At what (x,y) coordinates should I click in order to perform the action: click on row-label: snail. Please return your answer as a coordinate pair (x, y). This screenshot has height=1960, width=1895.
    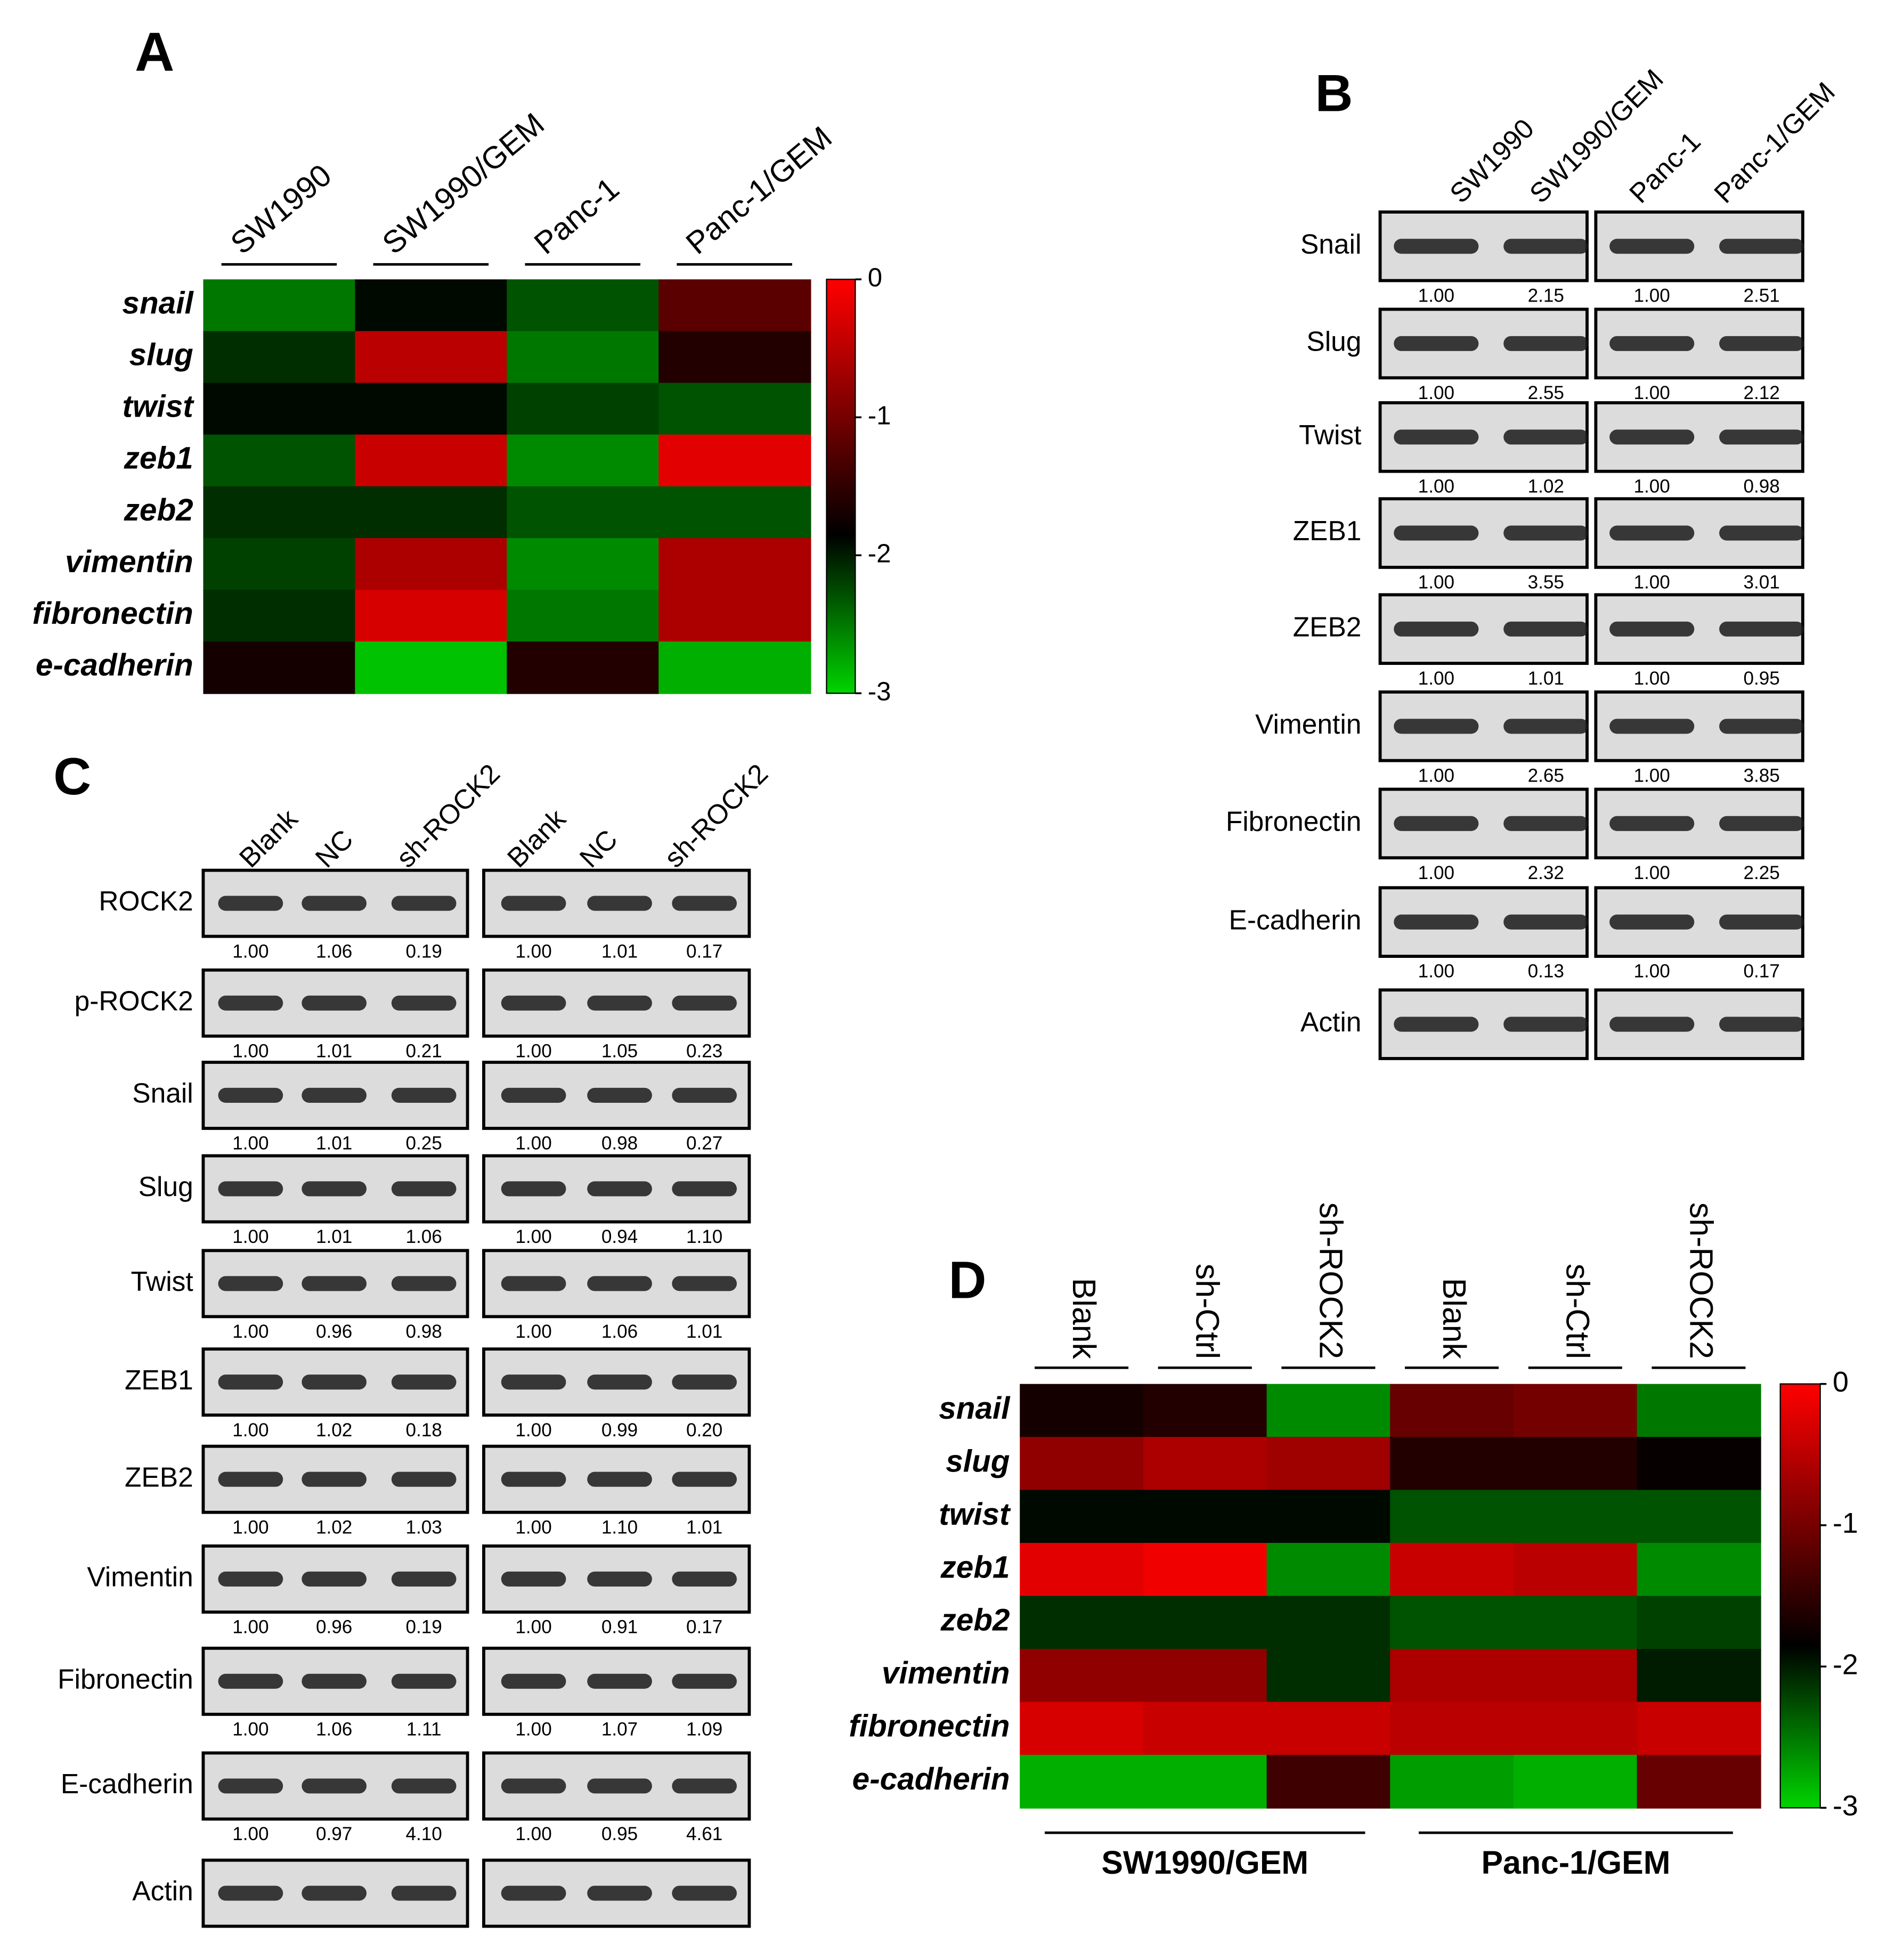
    Looking at the image, I should click on (975, 1408).